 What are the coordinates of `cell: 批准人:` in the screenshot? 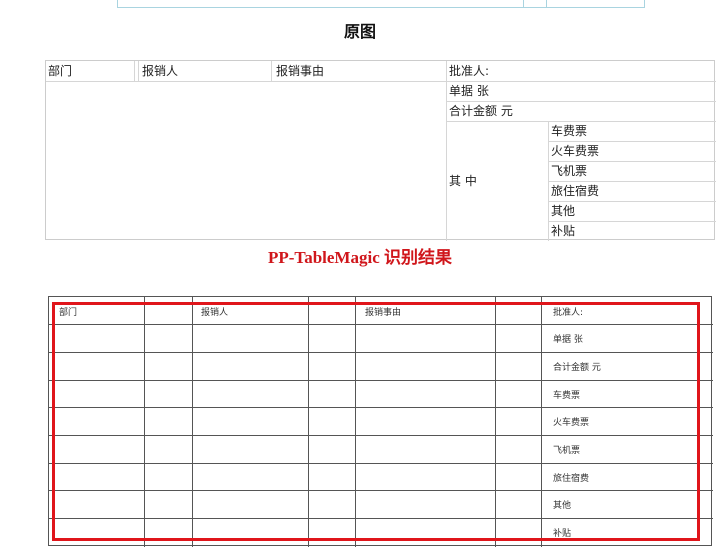 It's located at (568, 313).